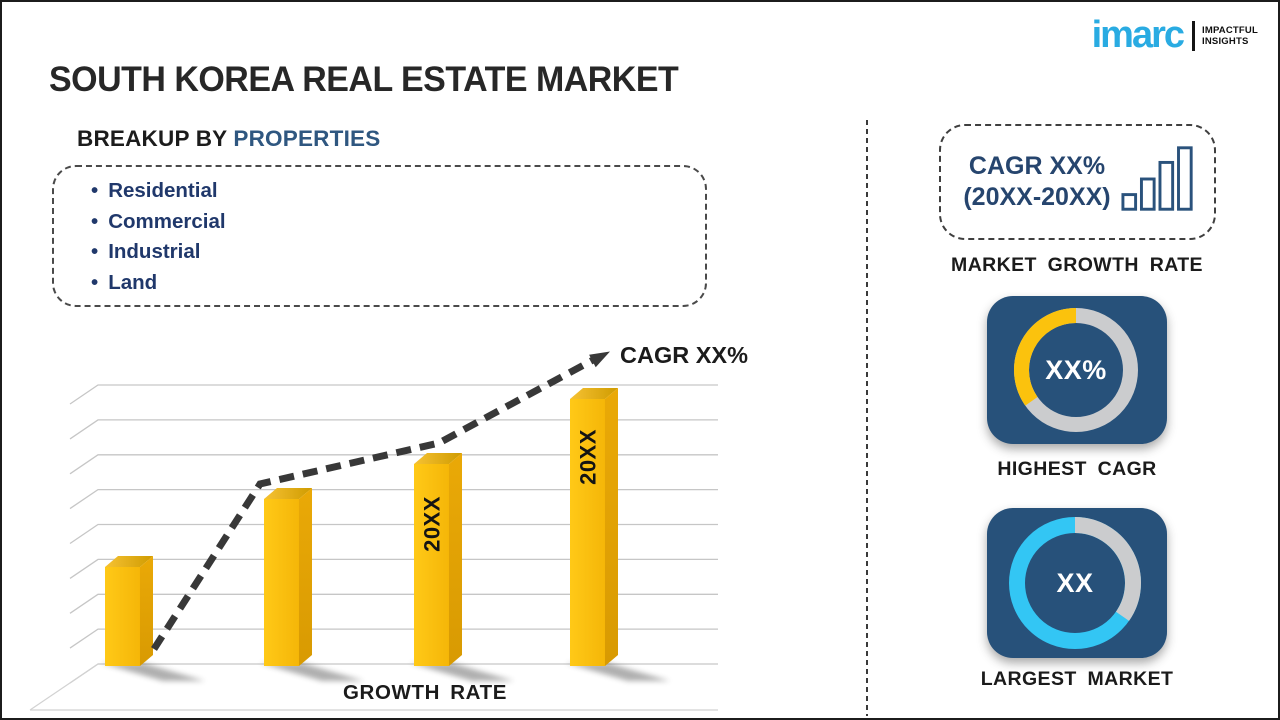 Image resolution: width=1280 pixels, height=720 pixels. I want to click on cagr-card: CAGR XX% (20XX-20XX), so click(1077, 182).